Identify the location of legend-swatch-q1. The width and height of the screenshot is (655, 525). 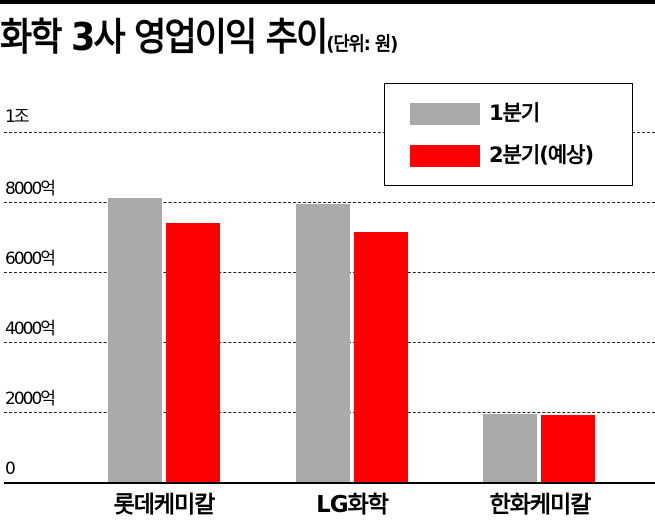
(445, 114).